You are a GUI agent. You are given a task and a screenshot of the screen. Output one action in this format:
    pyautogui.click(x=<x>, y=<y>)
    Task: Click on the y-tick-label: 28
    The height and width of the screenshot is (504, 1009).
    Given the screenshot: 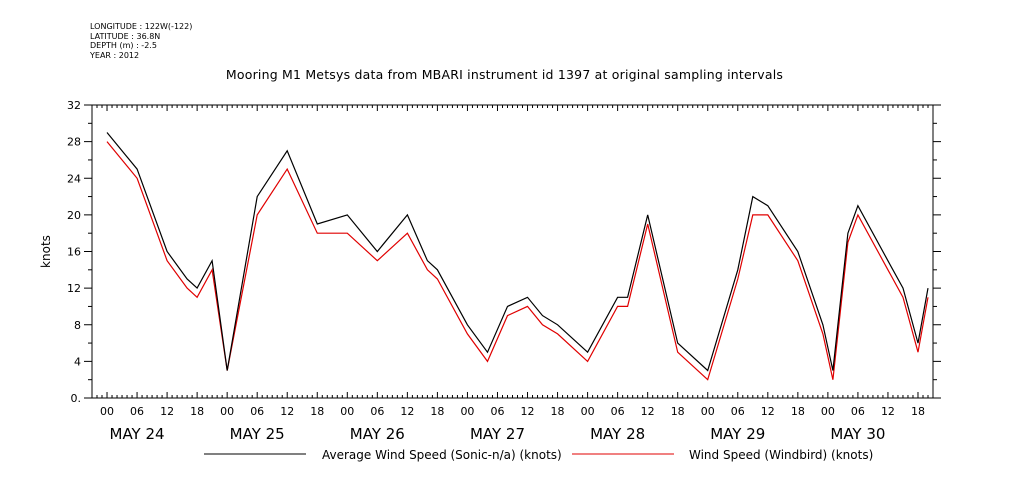 What is the action you would take?
    pyautogui.click(x=74, y=142)
    